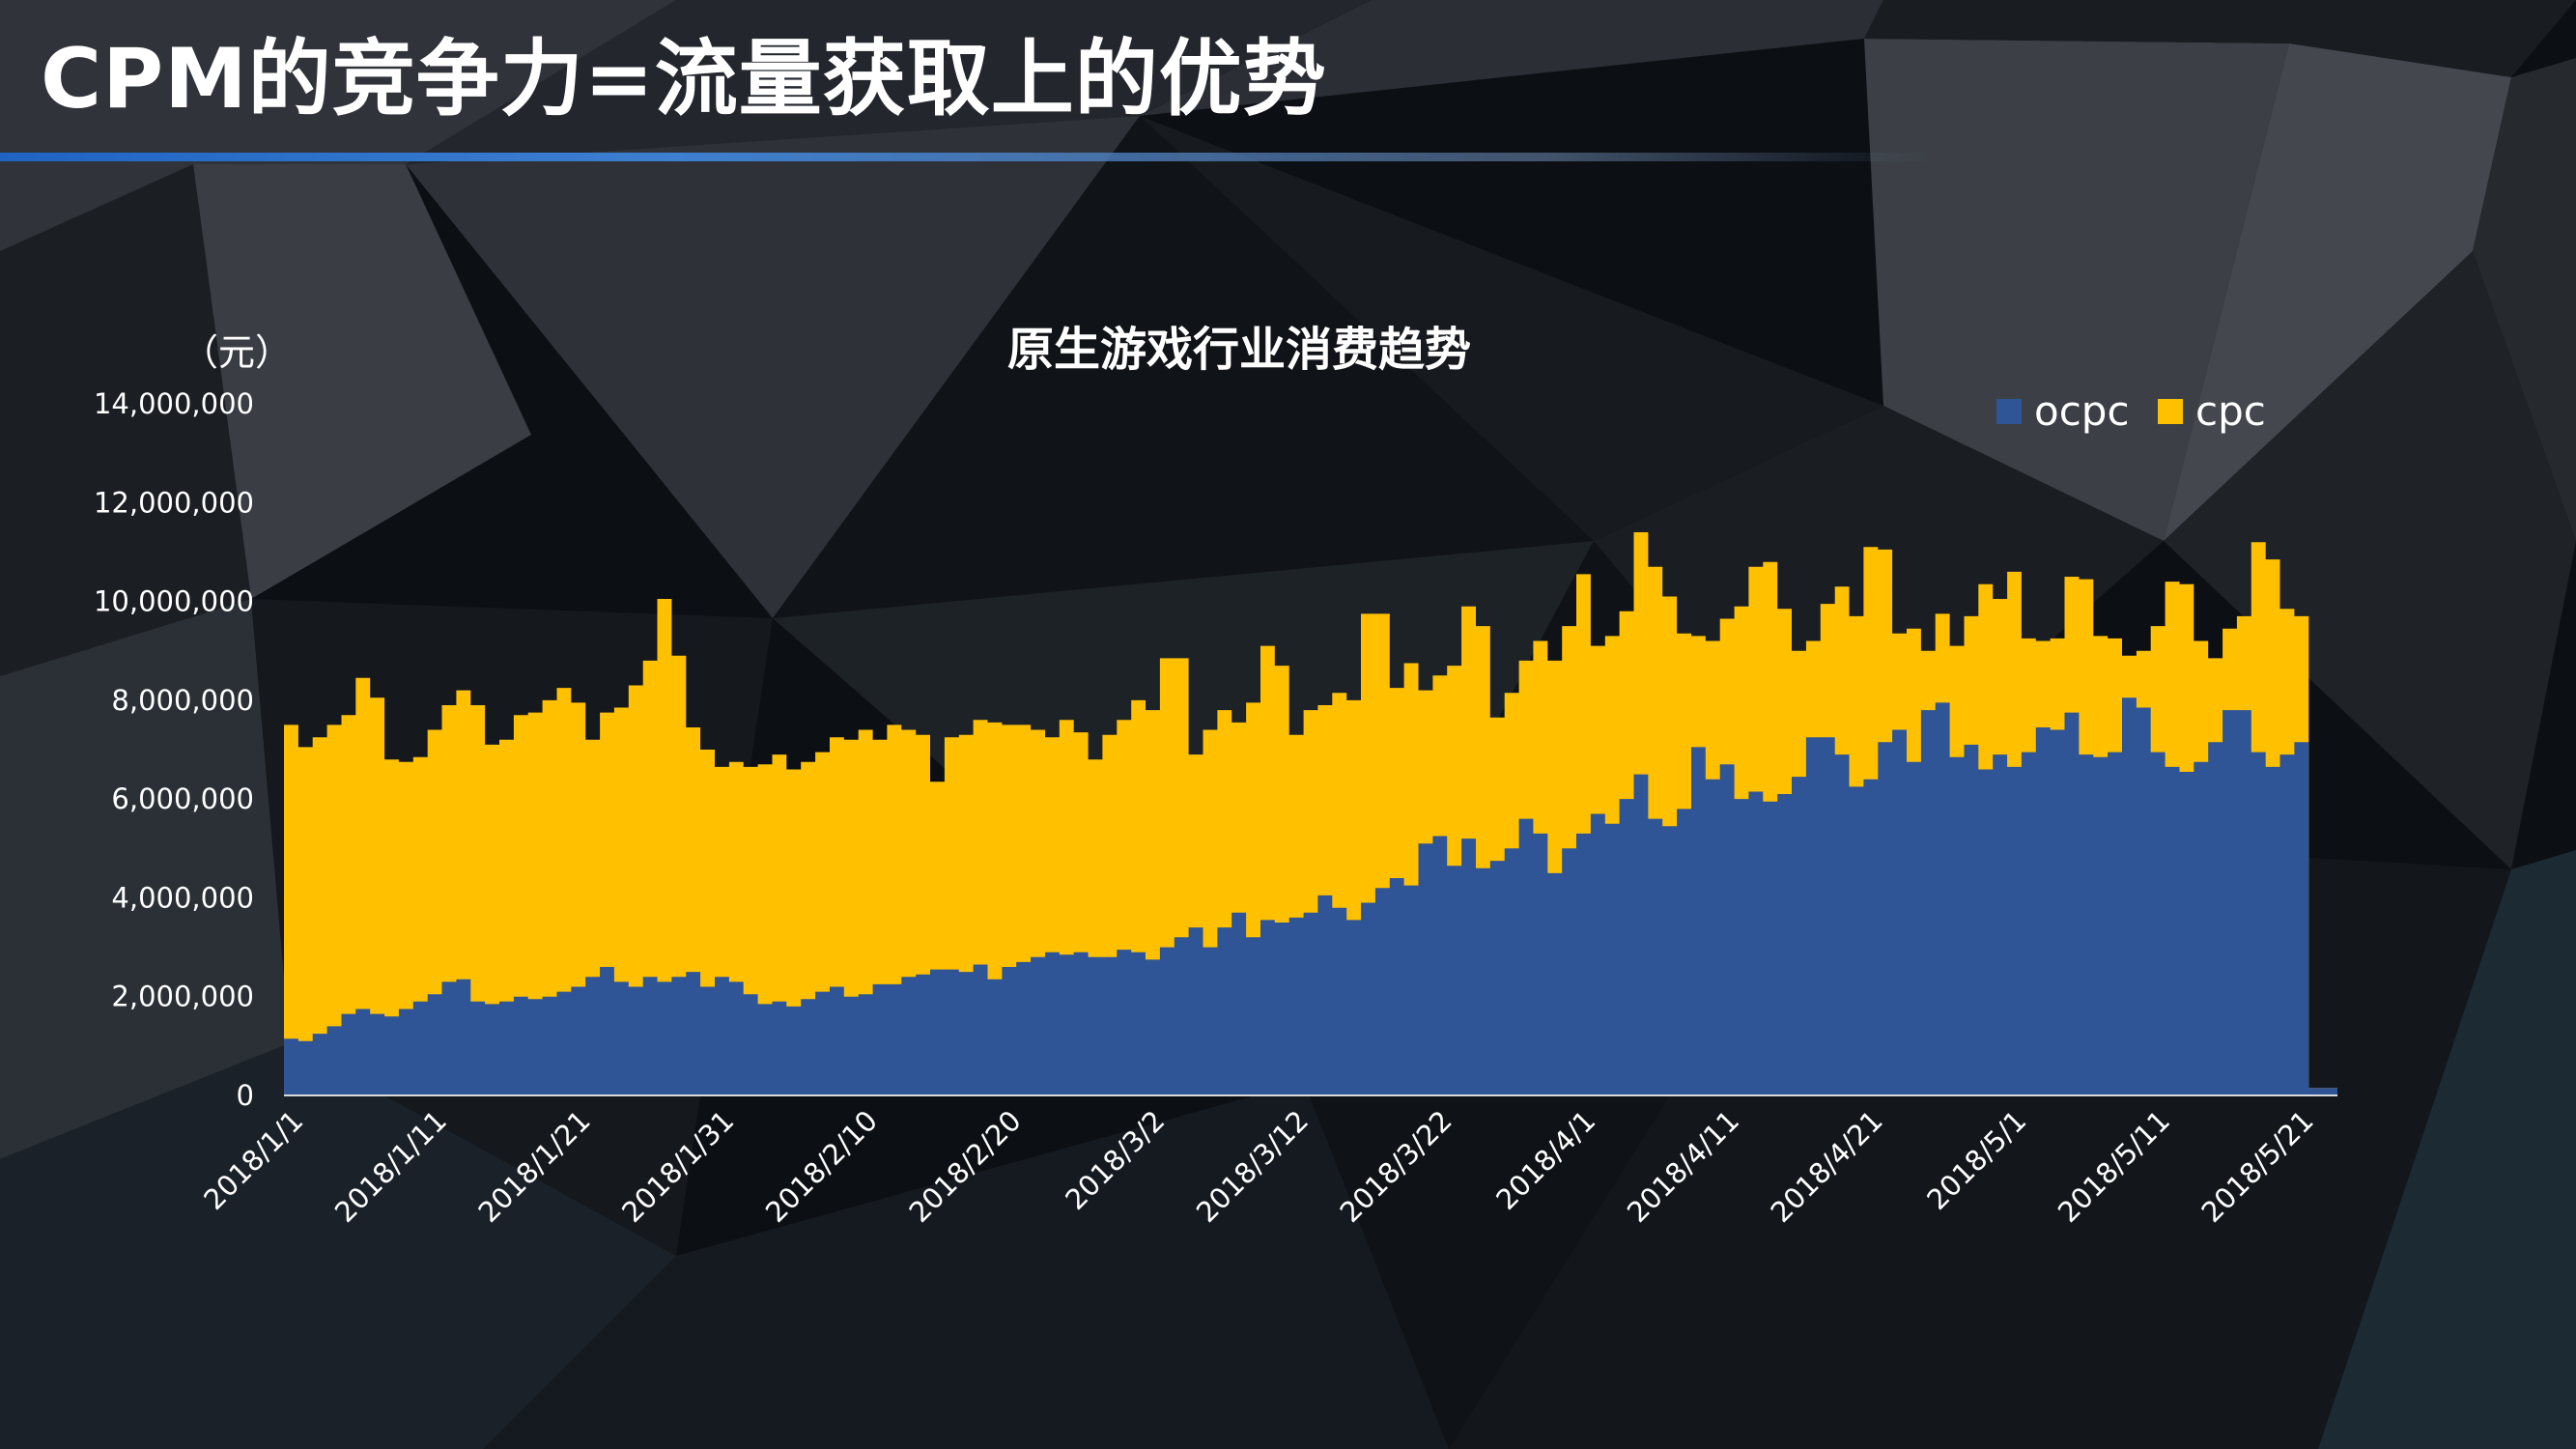 The height and width of the screenshot is (1449, 2576). Describe the element at coordinates (182, 996) in the screenshot. I see `y-tick-label: 2,000,000` at that location.